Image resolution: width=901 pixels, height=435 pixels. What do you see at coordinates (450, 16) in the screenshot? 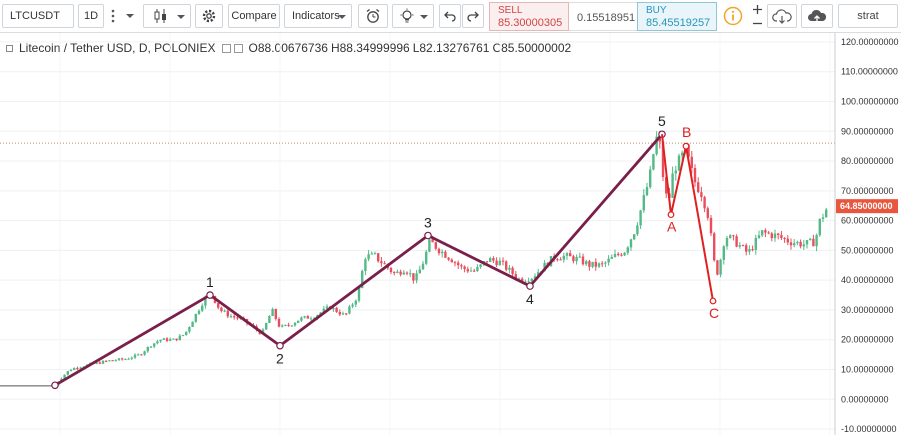
I see `undo-button` at bounding box center [450, 16].